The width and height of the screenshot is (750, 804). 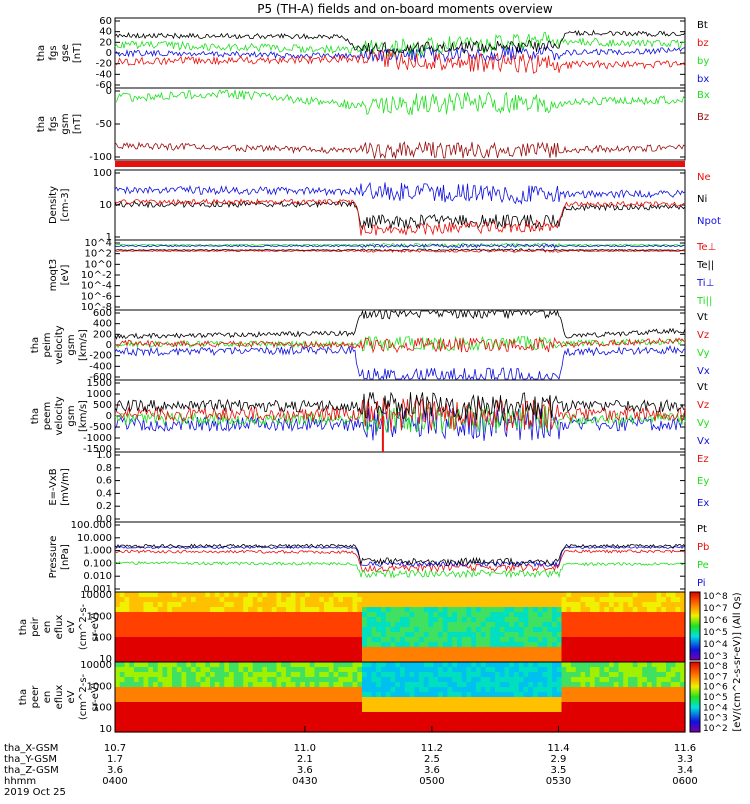 What do you see at coordinates (105, 32) in the screenshot?
I see `ytick-label: 40` at bounding box center [105, 32].